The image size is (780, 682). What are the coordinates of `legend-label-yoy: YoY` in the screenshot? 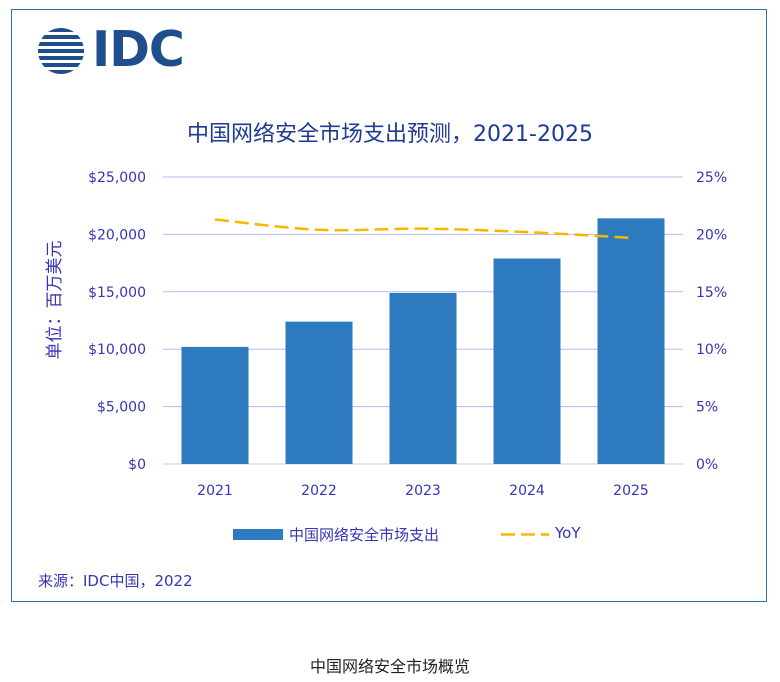 It's located at (568, 533).